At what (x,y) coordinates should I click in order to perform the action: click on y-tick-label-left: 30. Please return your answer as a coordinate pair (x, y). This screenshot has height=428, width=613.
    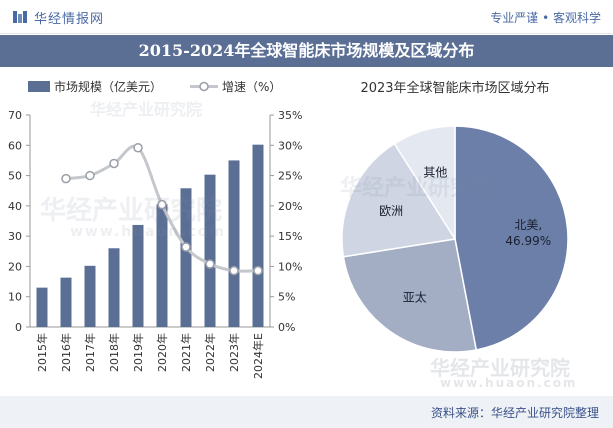
    Looking at the image, I should click on (15, 236).